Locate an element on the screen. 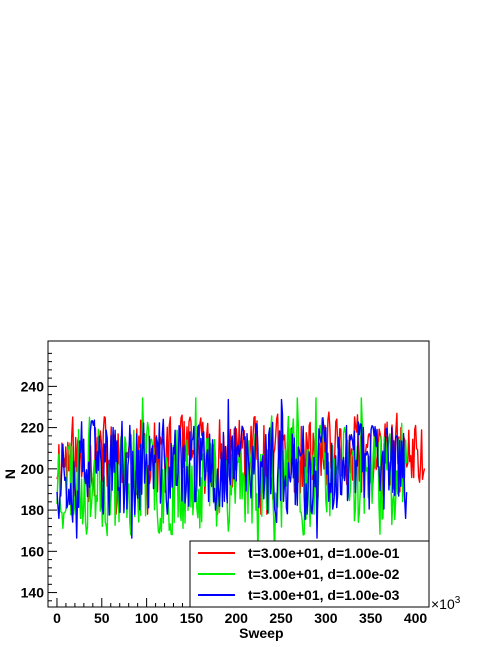 This screenshot has height=647, width=479. legend-label-3: t=3.00e+01, d=1.00e-03 is located at coordinates (324, 595).